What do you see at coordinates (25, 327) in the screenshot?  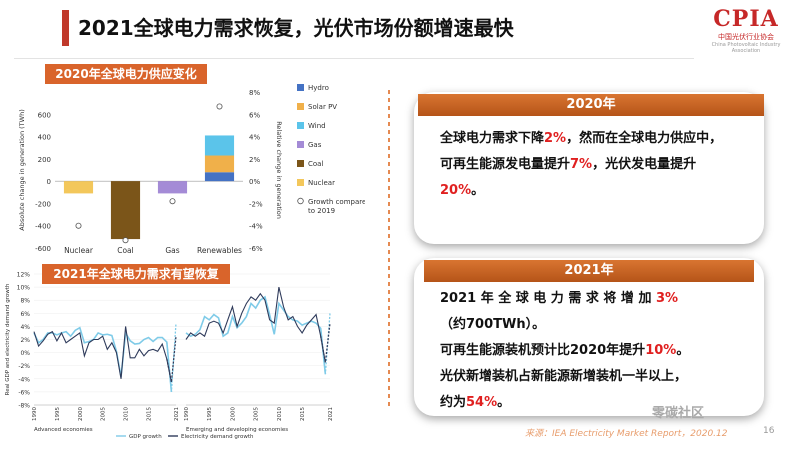 I see `y-tick-label: 4%` at bounding box center [25, 327].